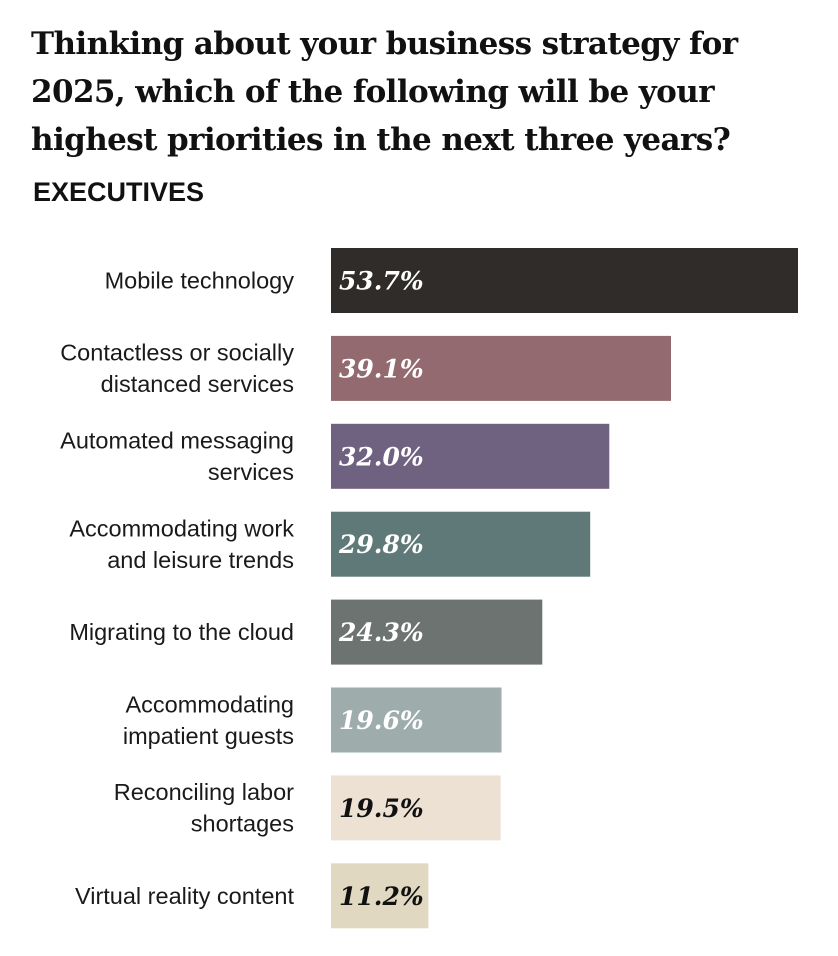 The width and height of the screenshot is (838, 956). Describe the element at coordinates (242, 824) in the screenshot. I see `category-label-line: shortages` at that location.